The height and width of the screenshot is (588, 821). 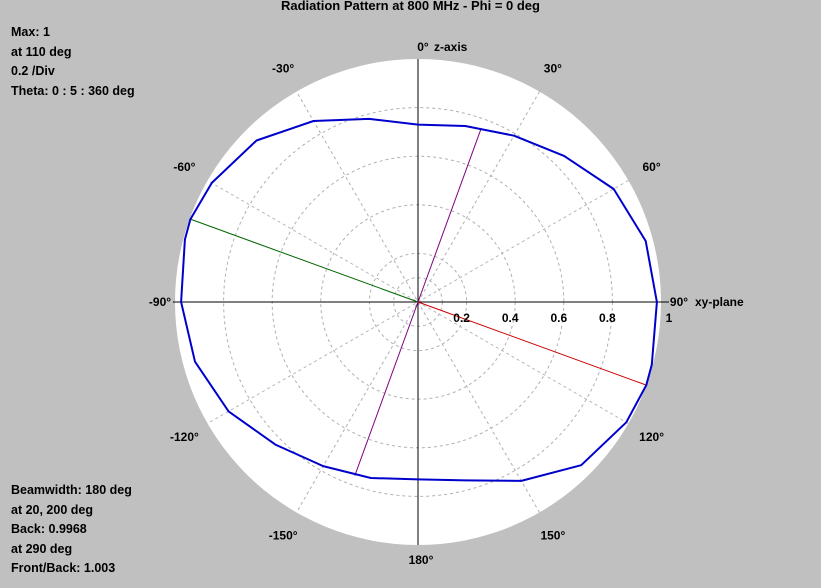 What do you see at coordinates (304, 260) in the screenshot?
I see `back-marker-line` at bounding box center [304, 260].